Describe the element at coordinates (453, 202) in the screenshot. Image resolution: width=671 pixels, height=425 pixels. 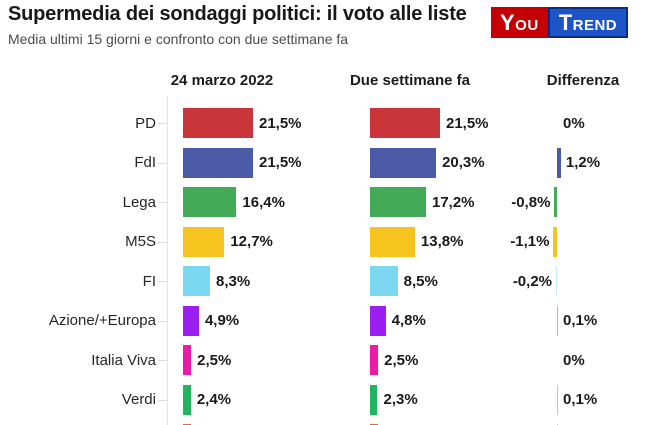
I see `bar-previous-value: 17,2%` at that location.